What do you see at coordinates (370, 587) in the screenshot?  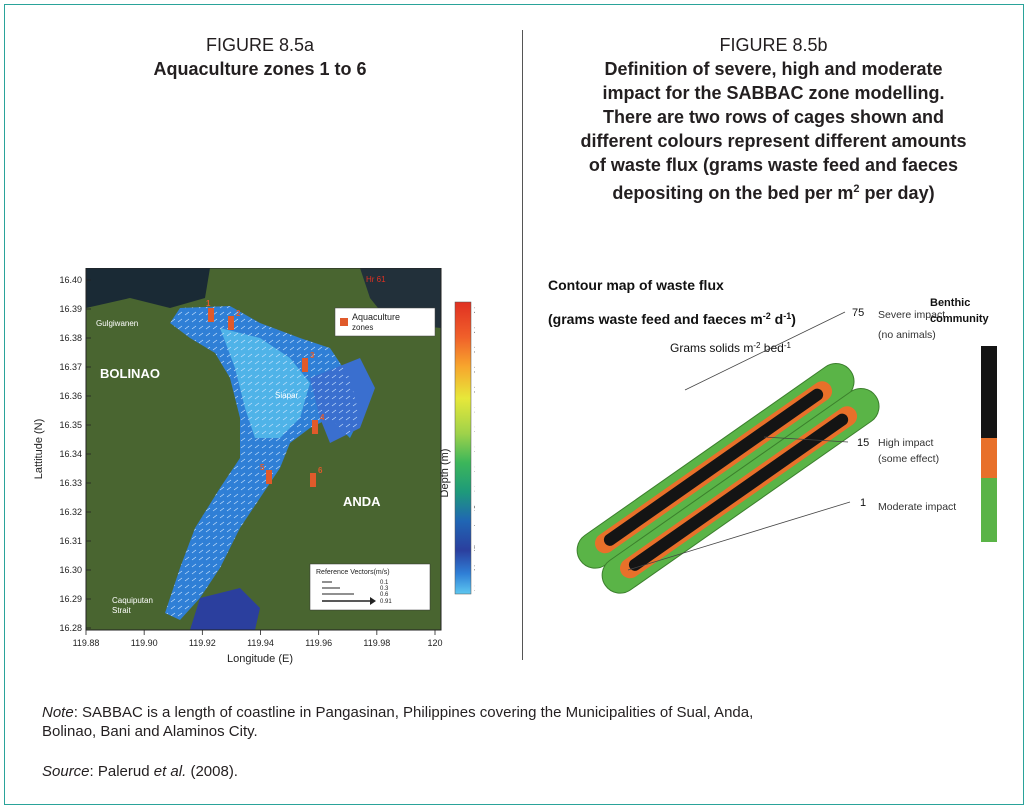 I see `reference-vectors-box: Reference Vectors(m/s) 0.1 0.3 0.6 0.91` at bounding box center [370, 587].